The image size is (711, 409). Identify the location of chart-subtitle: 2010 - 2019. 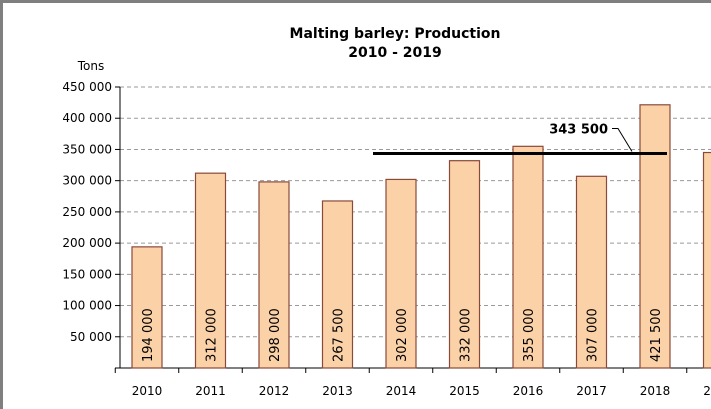
(395, 53).